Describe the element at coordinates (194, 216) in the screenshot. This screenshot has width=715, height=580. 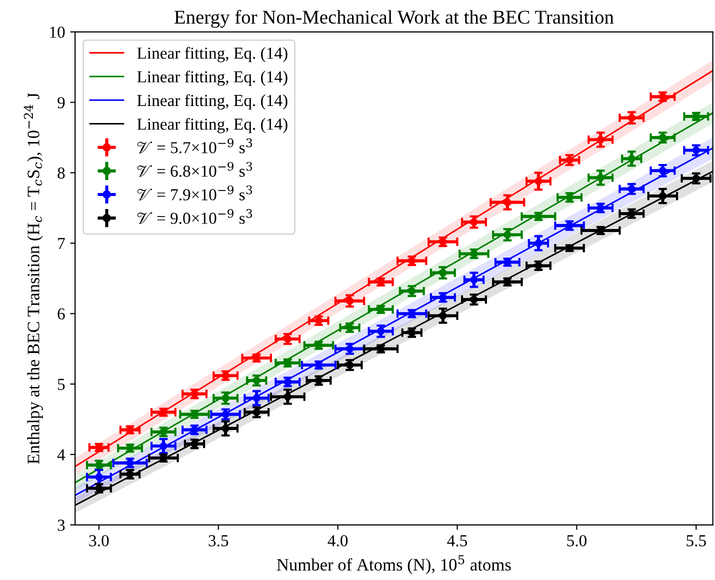
I see `legend-label: 𝒱 = 9.0×10$^{−9}$ s$^{3}$` at that location.